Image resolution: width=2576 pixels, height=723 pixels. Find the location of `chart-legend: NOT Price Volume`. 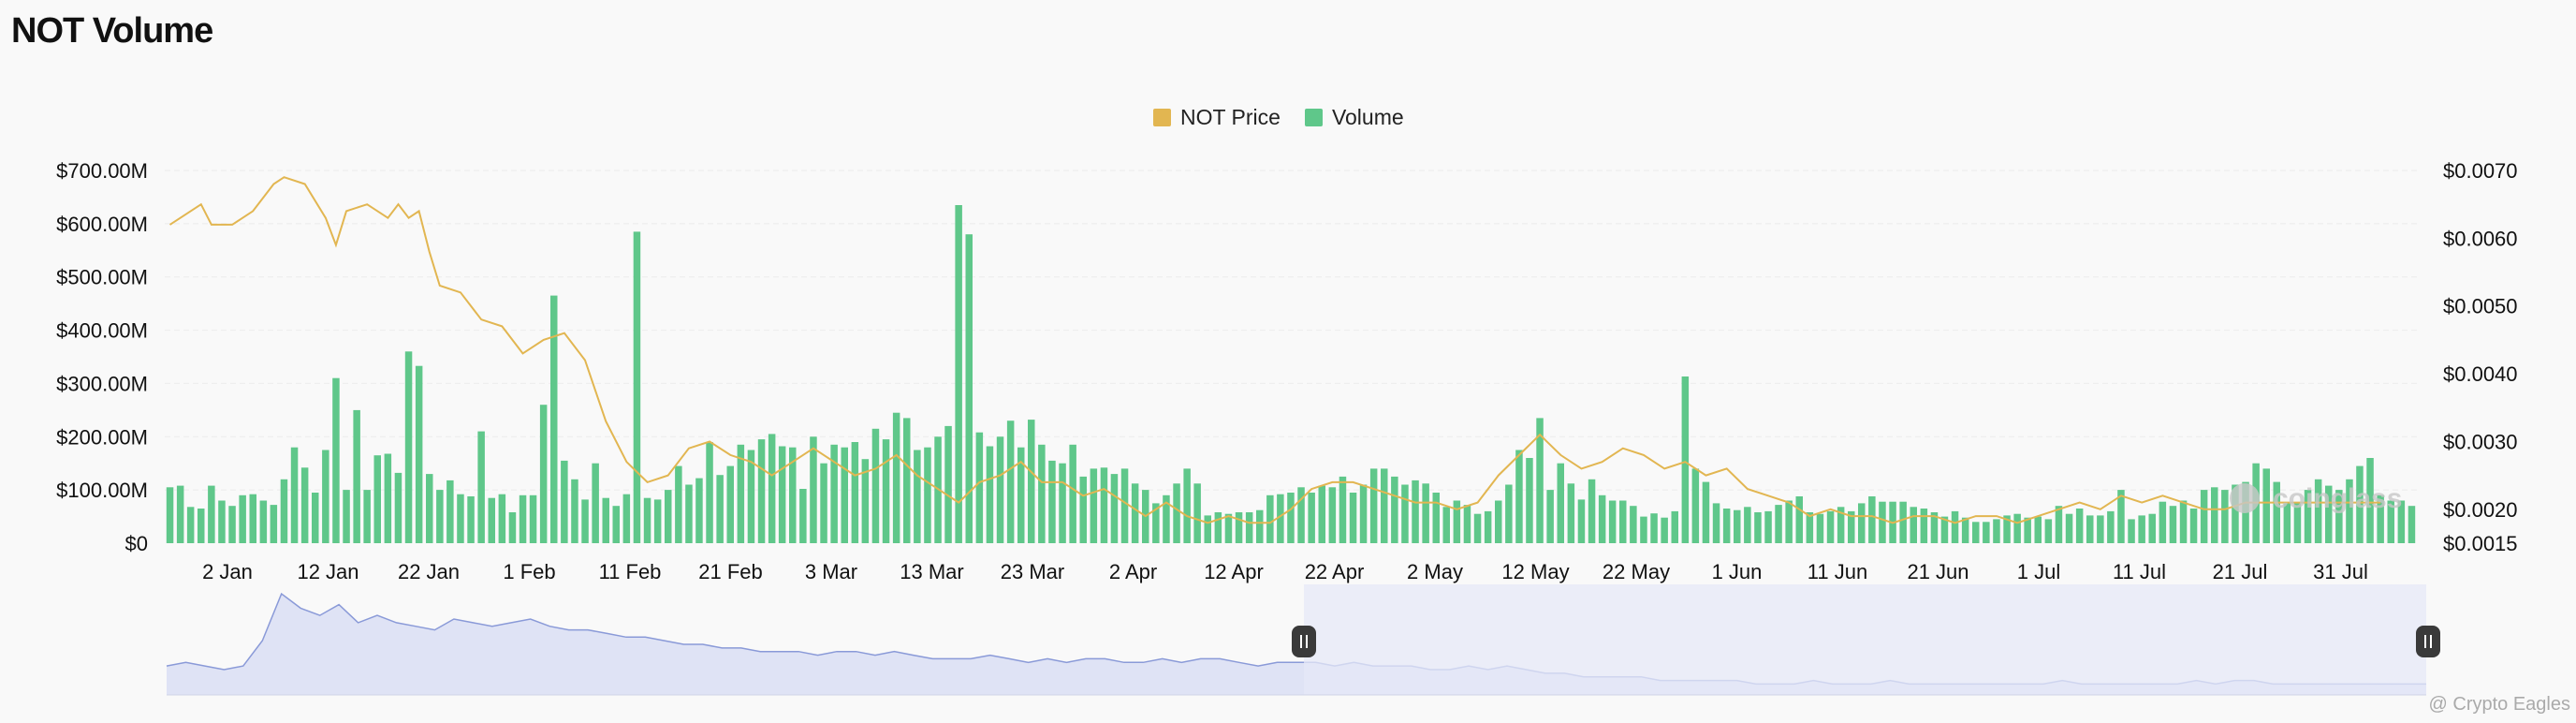

chart-legend: NOT Price Volume is located at coordinates (1278, 117).